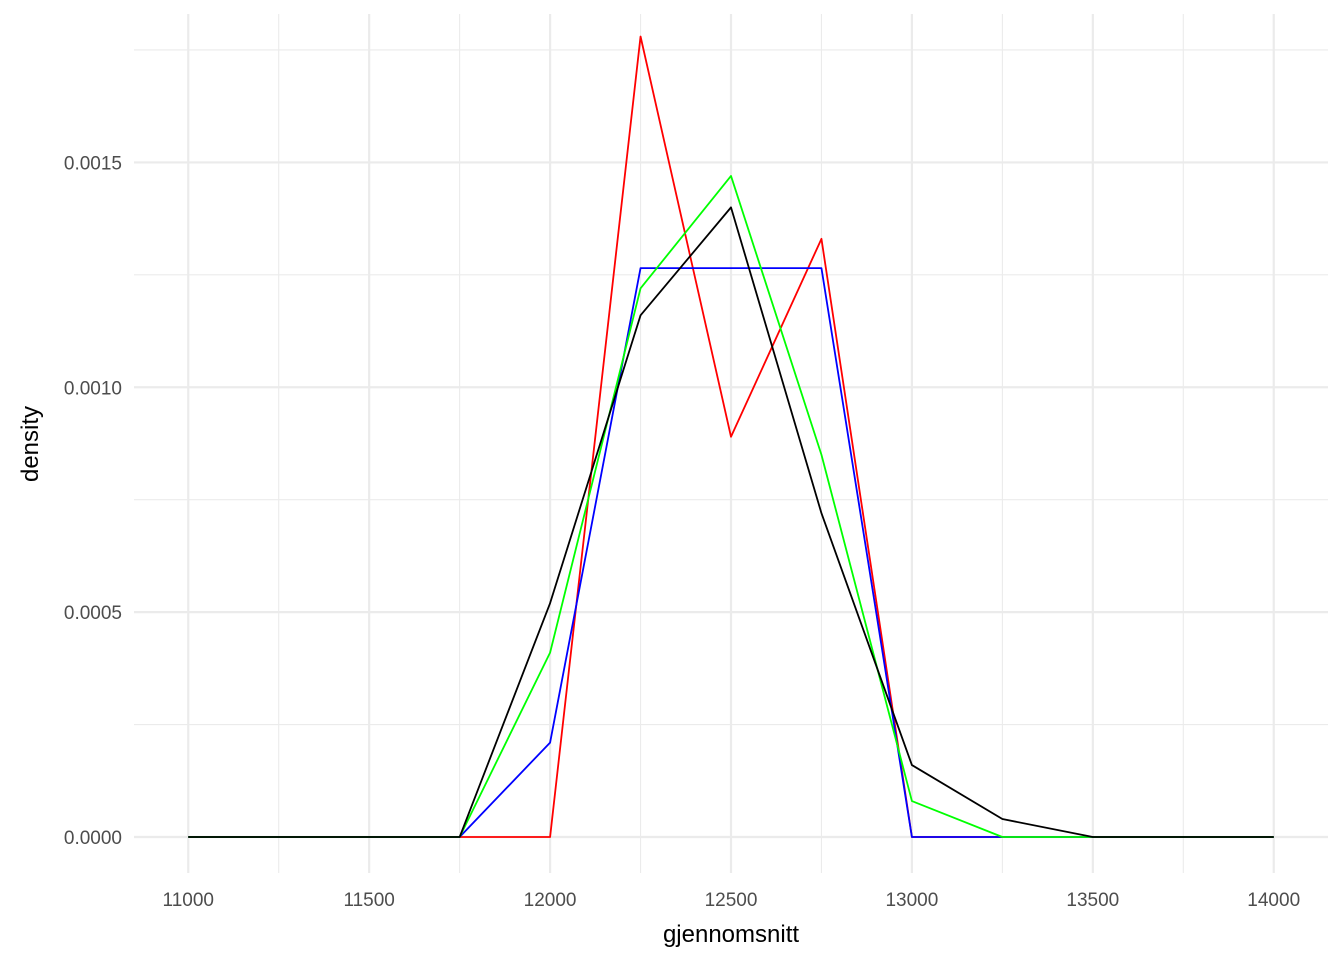  What do you see at coordinates (93, 163) in the screenshot?
I see `y-tick-label-3: 0.0015` at bounding box center [93, 163].